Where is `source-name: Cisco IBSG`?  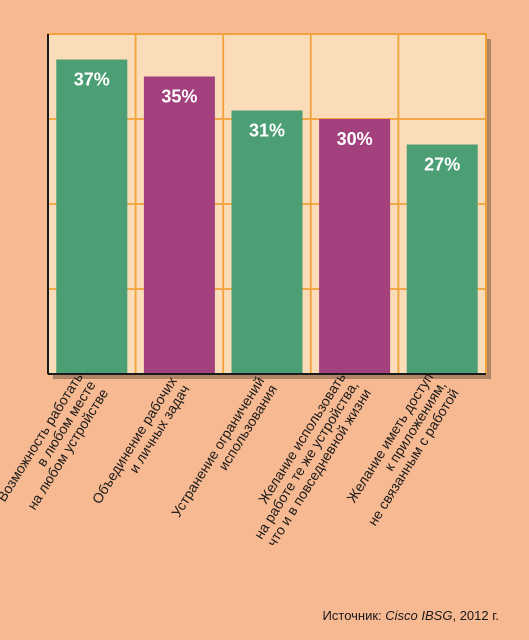
source-name: Cisco IBSG is located at coordinates (419, 615).